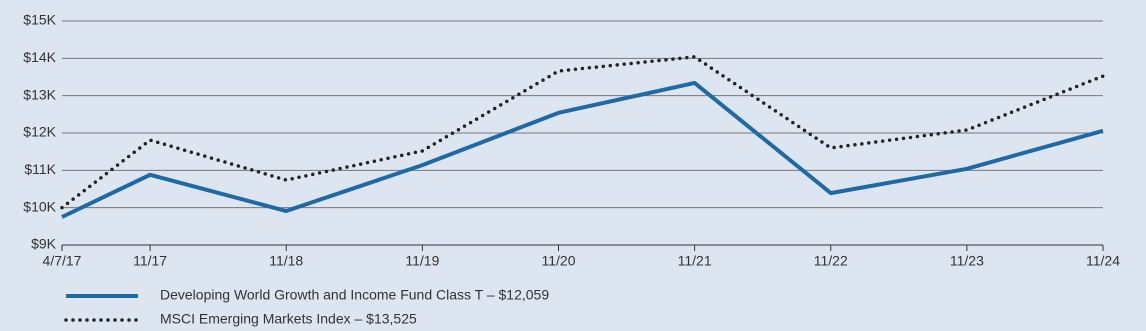 The image size is (1146, 331). Describe the element at coordinates (39, 132) in the screenshot. I see `y-tick-label: $12K` at that location.